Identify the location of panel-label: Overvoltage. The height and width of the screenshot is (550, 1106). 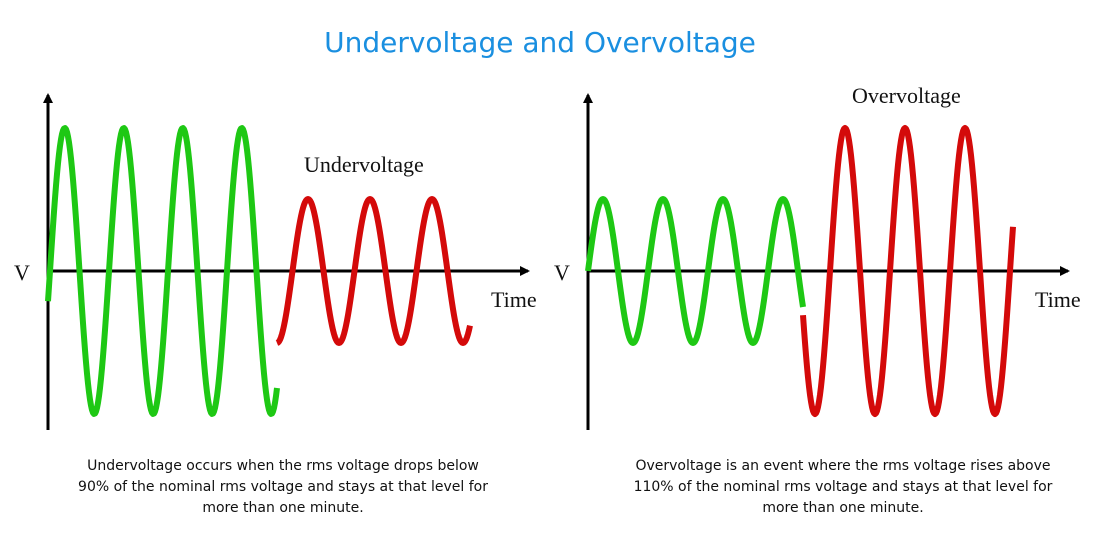
(906, 95).